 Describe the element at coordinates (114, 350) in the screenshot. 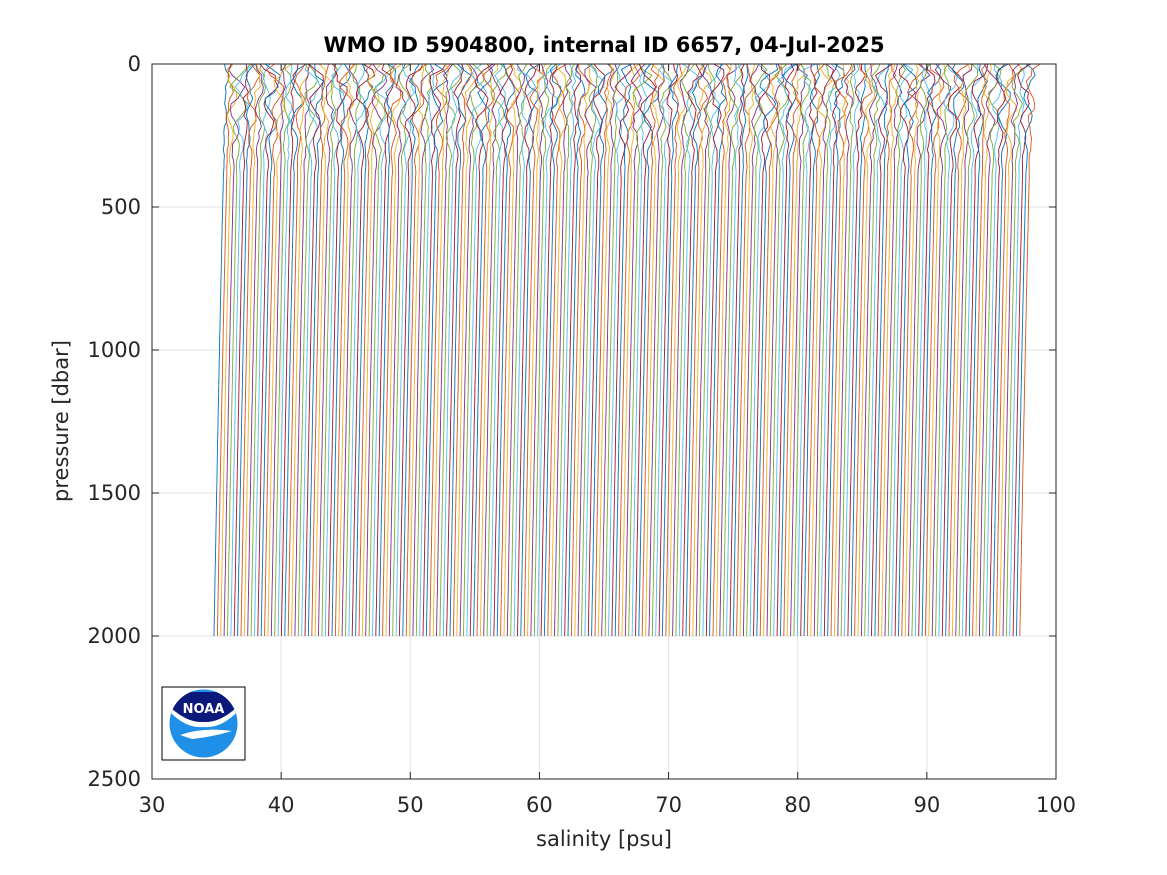

I see `y-tick-label: 1000` at that location.